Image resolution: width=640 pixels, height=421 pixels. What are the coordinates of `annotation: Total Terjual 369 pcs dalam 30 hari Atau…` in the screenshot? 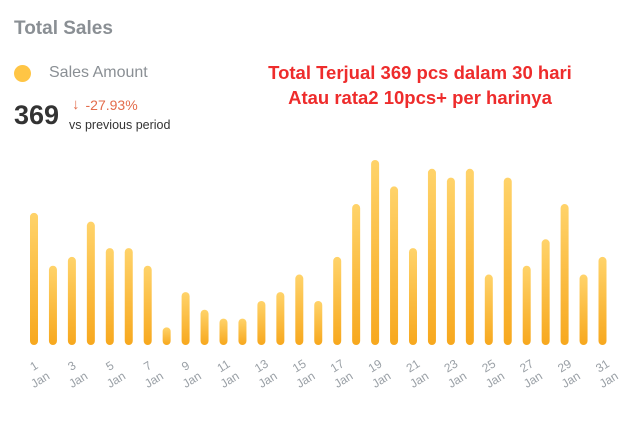 It's located at (420, 85).